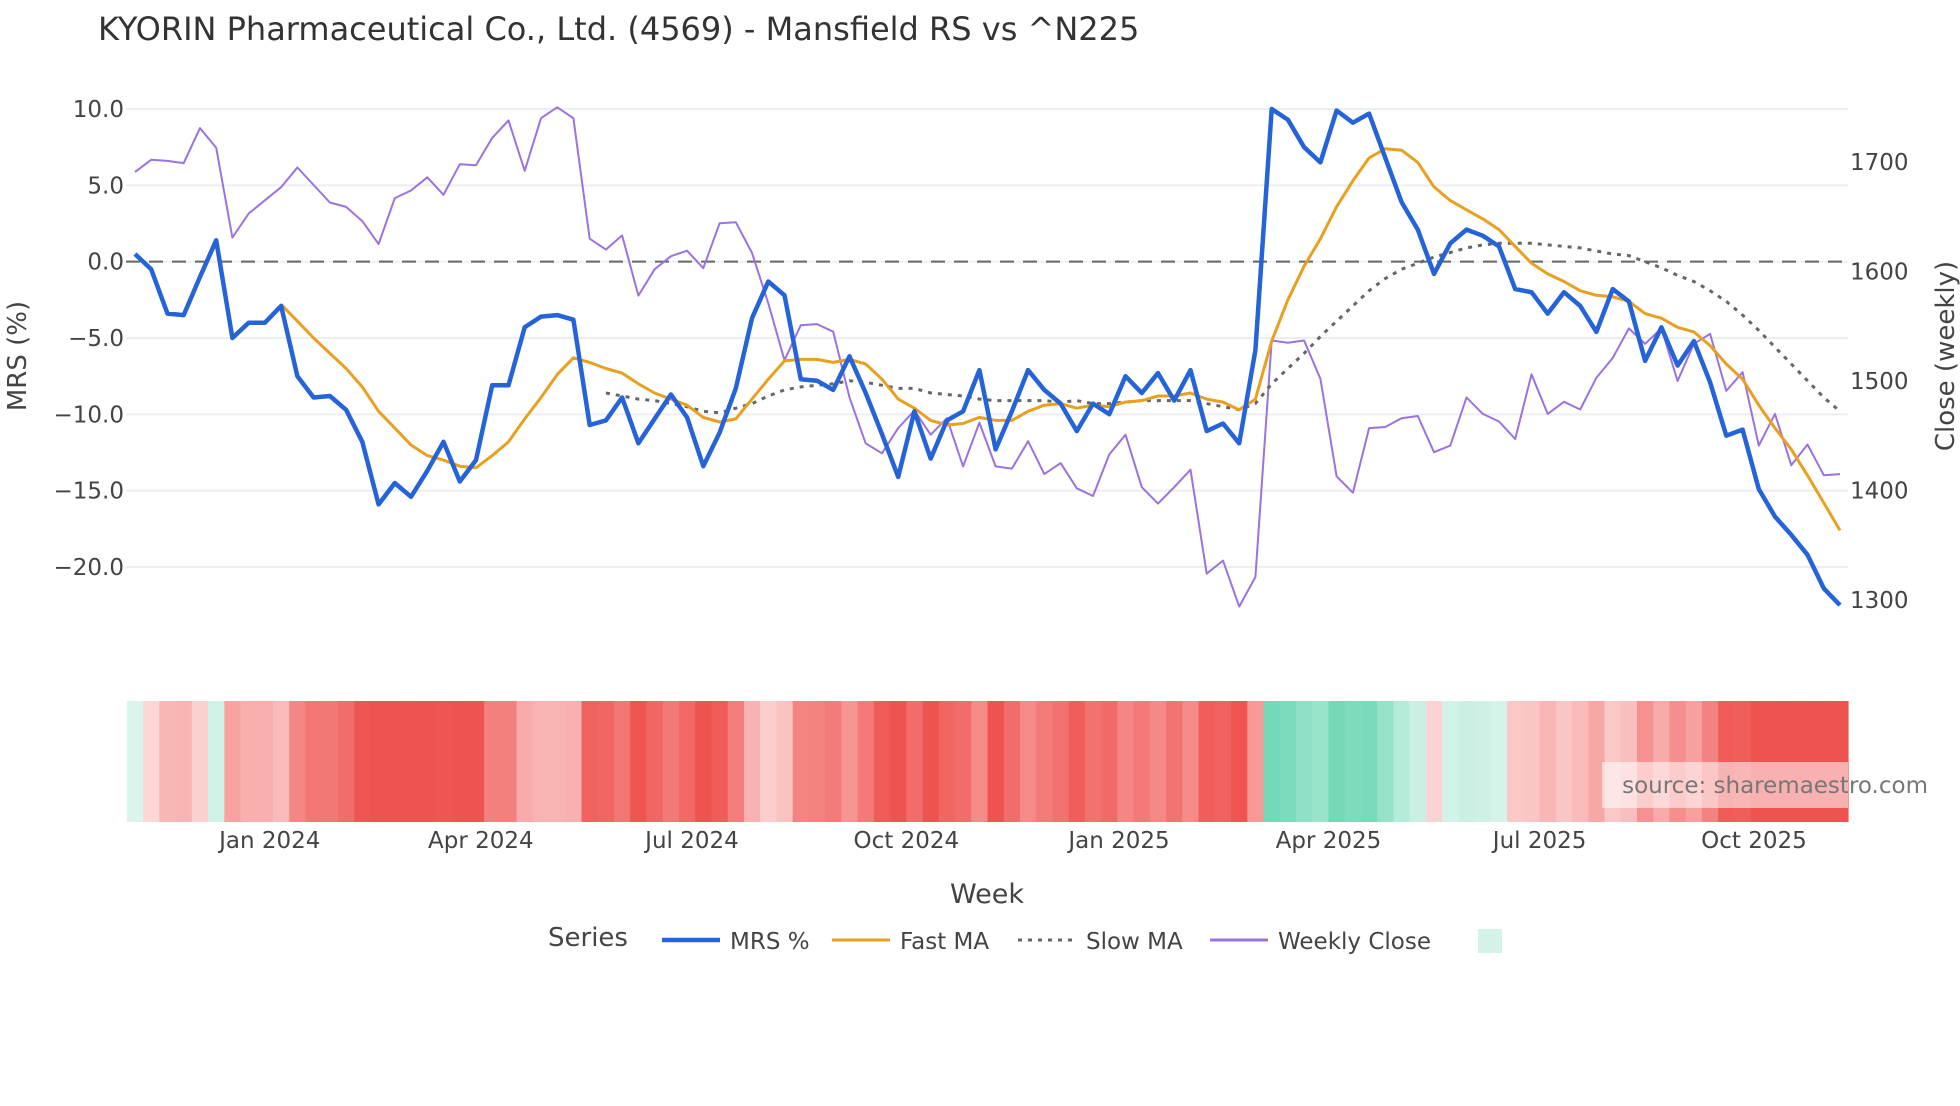 This screenshot has height=1106, width=1960. Describe the element at coordinates (770, 942) in the screenshot. I see `legend-label: MRS %` at that location.